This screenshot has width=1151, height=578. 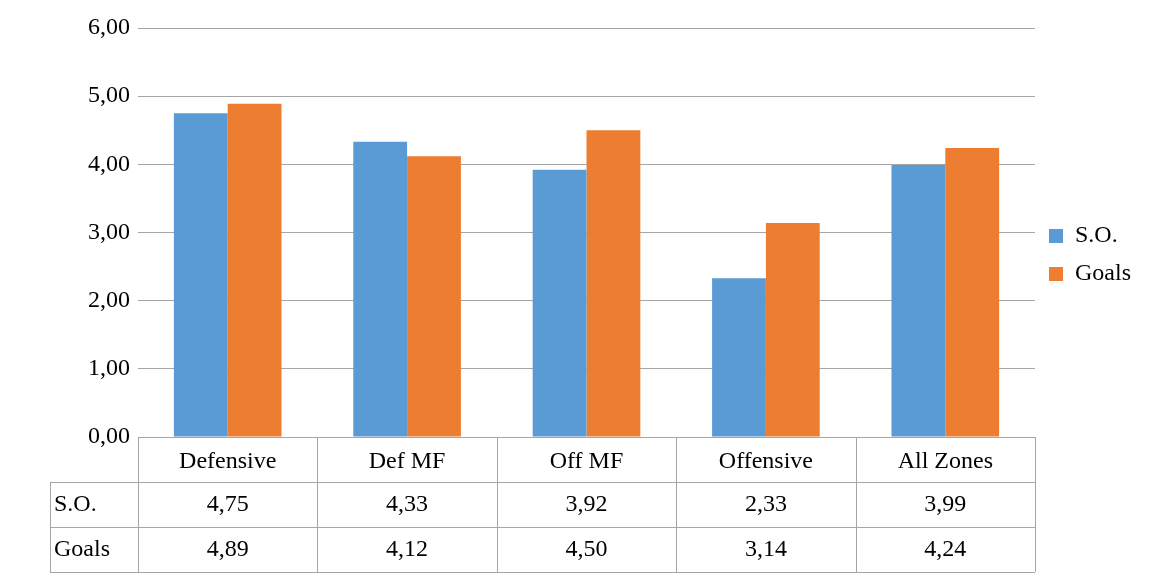 What do you see at coordinates (586, 459) in the screenshot?
I see `x-tick-label: Off MF` at bounding box center [586, 459].